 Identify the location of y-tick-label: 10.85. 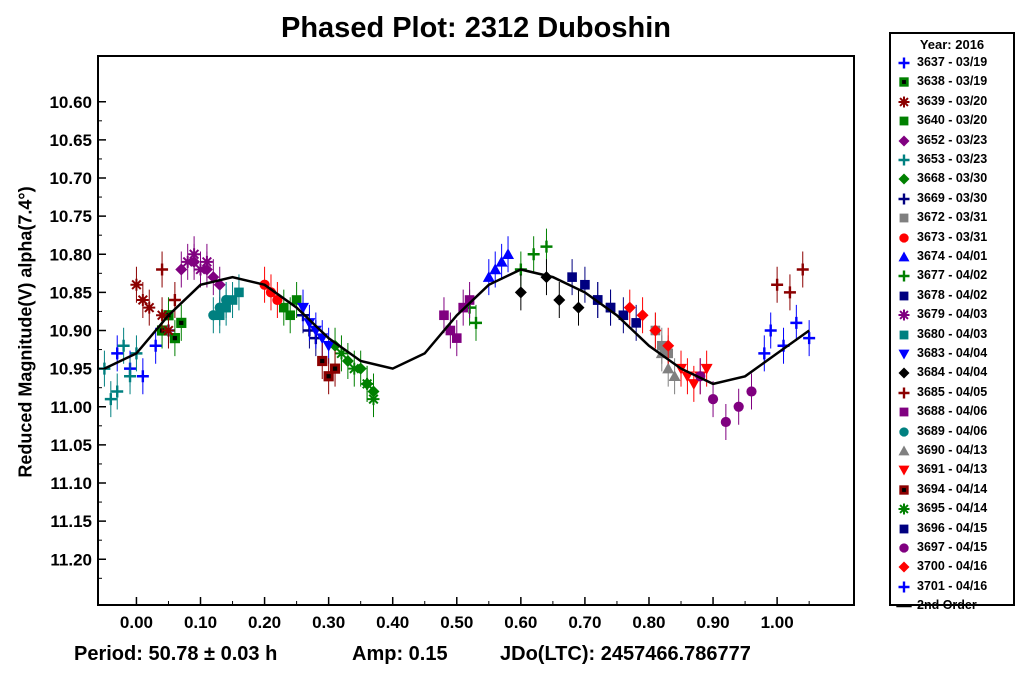
(70, 292).